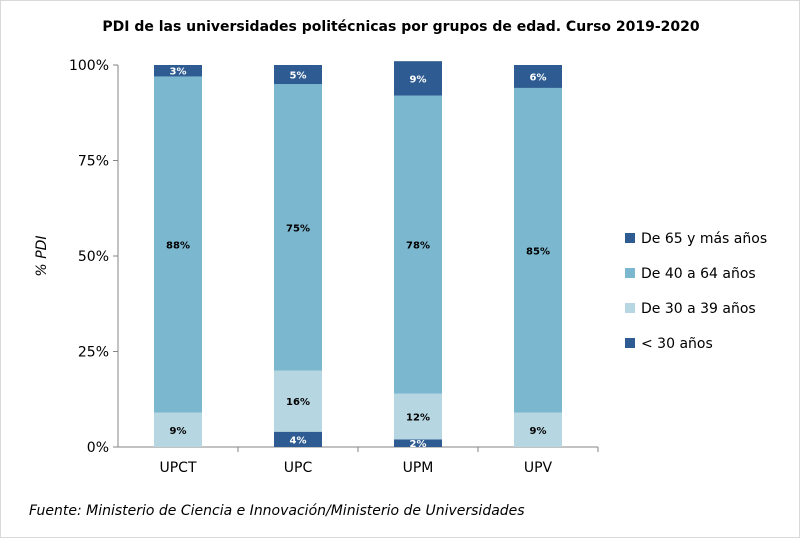  What do you see at coordinates (677, 344) in the screenshot?
I see `legend-label: < 30 años` at bounding box center [677, 344].